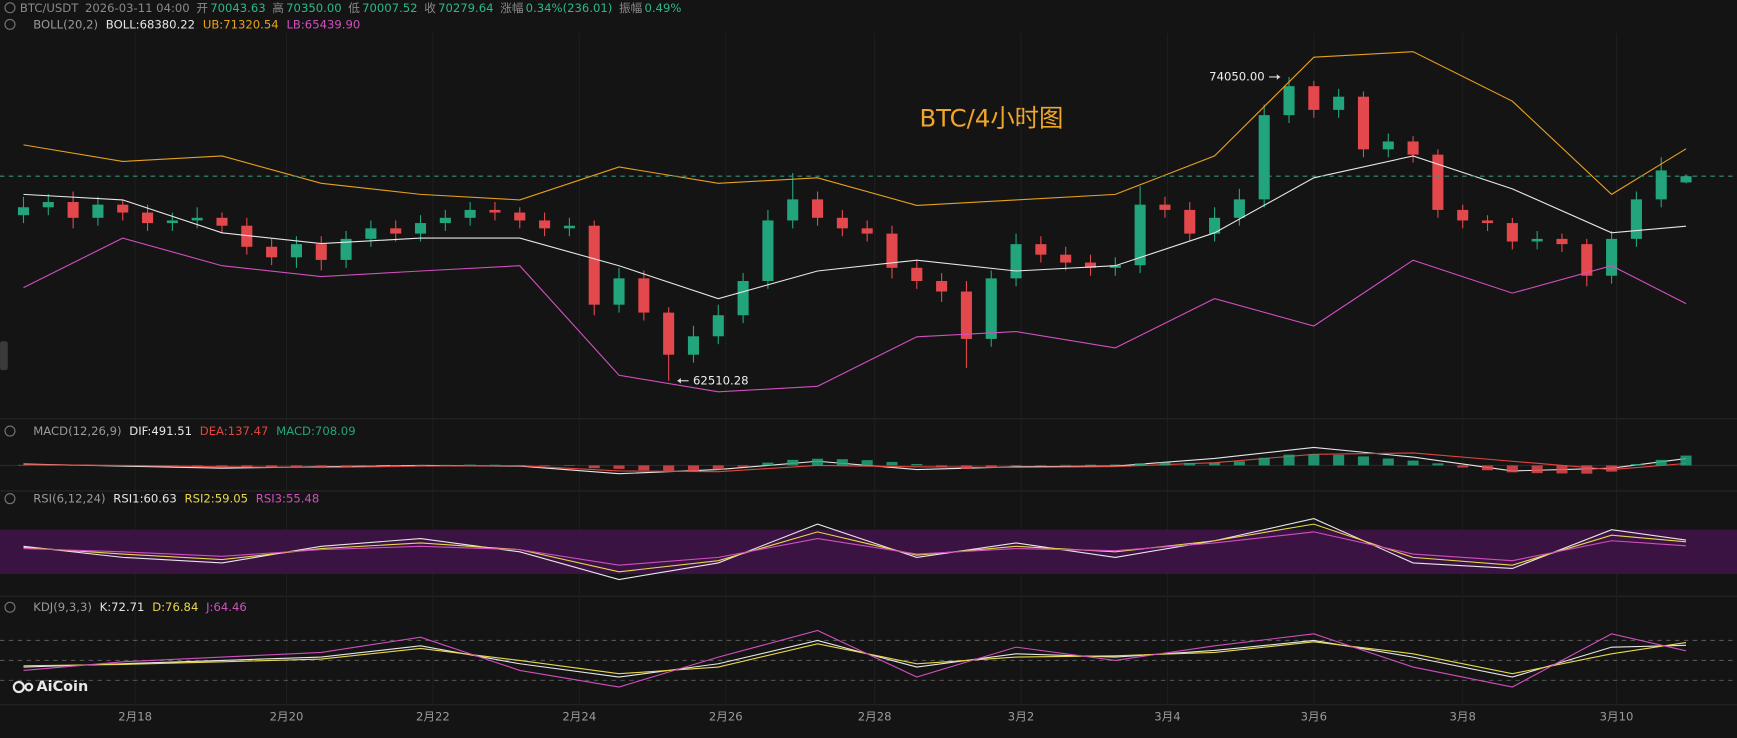 This screenshot has width=1737, height=738. I want to click on logo: AiCoin, so click(50, 687).